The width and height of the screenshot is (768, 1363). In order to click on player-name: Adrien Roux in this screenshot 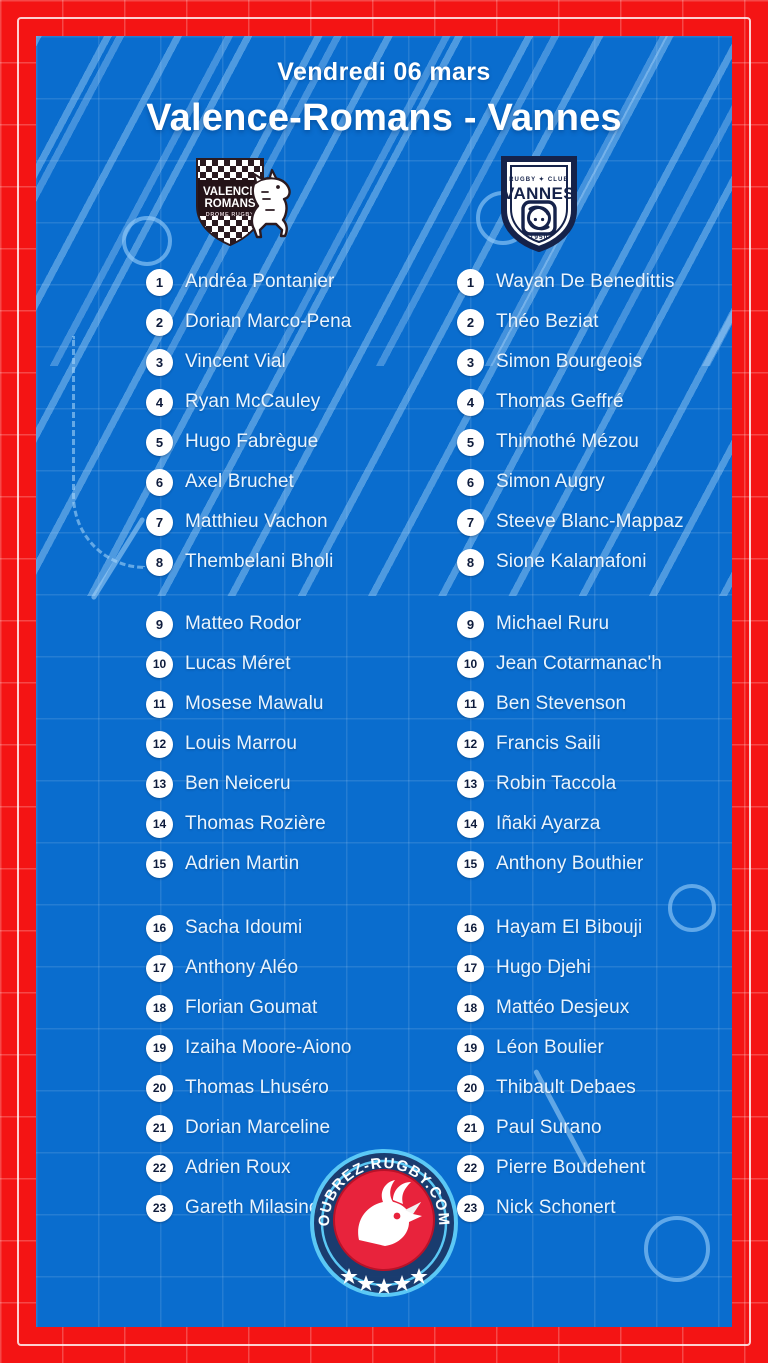, I will do `click(238, 1167)`.